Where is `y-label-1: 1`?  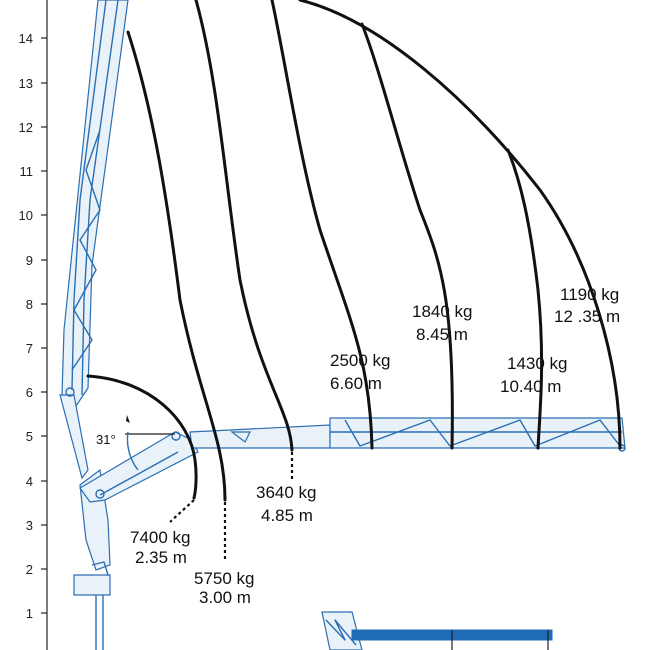 y-label-1: 1 is located at coordinates (29, 613).